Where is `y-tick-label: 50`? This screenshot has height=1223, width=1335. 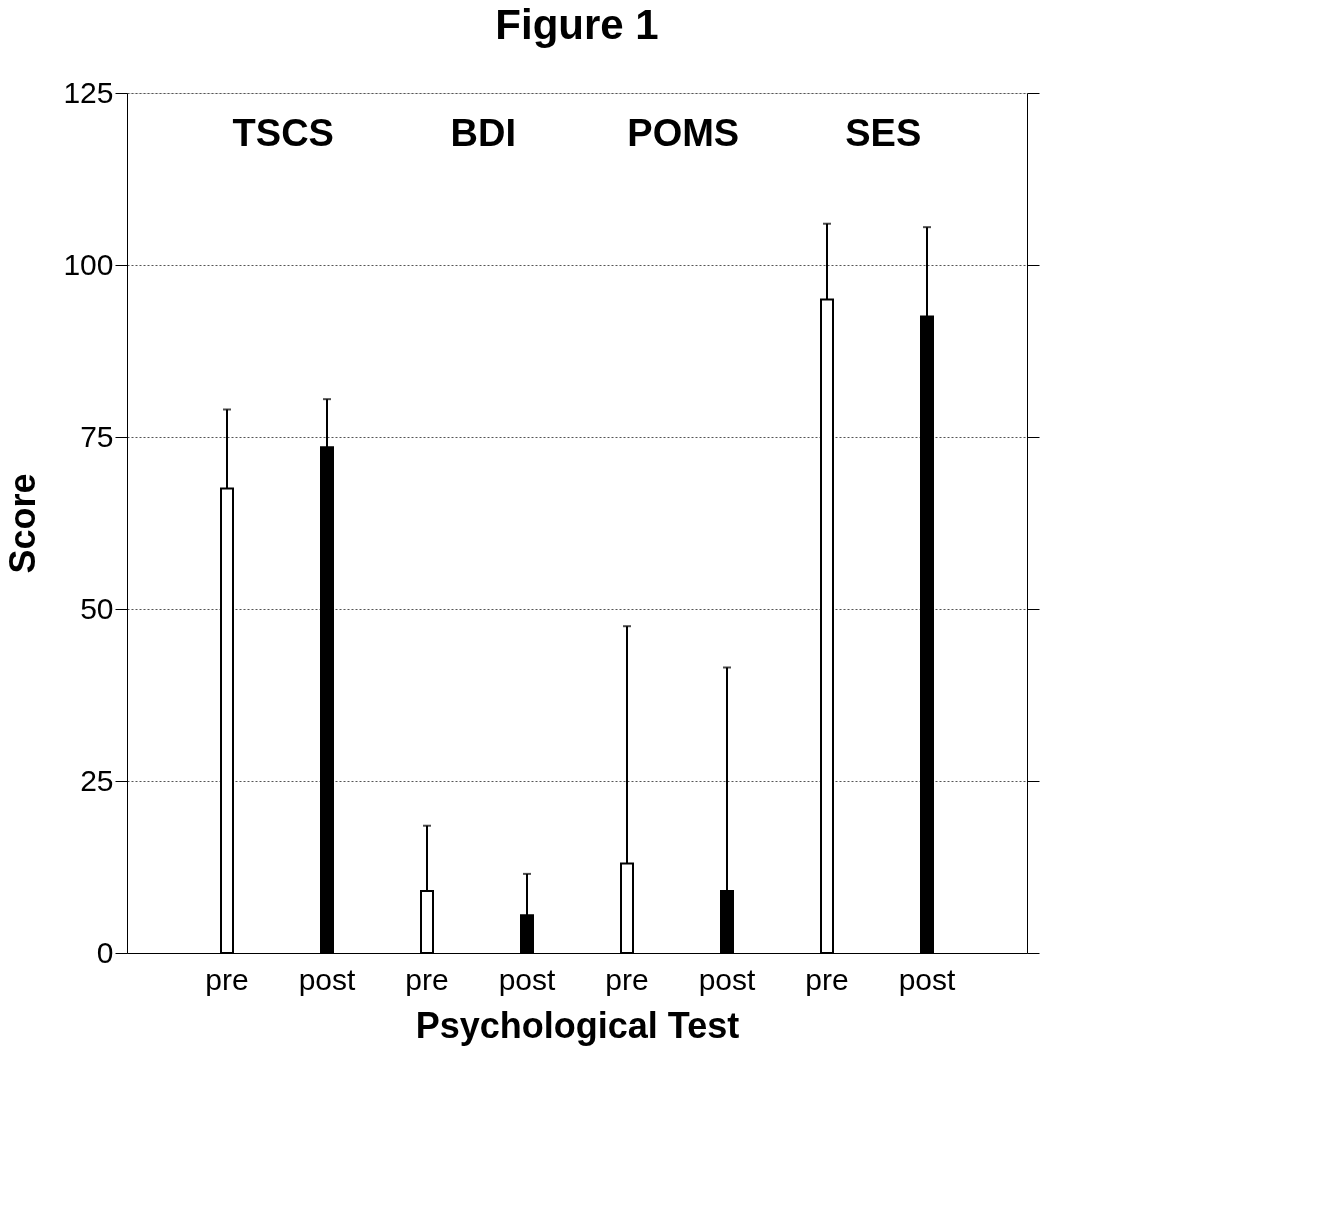 y-tick-label: 50 is located at coordinates (97, 608).